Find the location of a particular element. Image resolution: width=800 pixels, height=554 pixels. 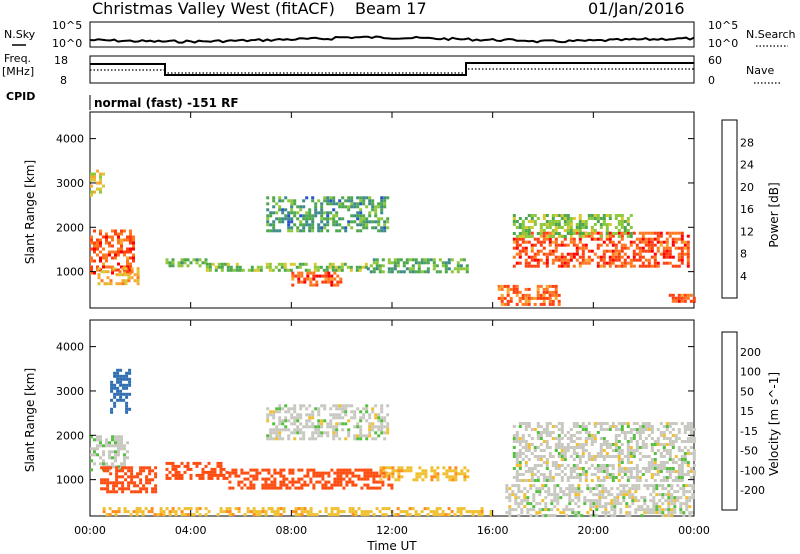

velocity-colorbar-frame is located at coordinates (729, 421).